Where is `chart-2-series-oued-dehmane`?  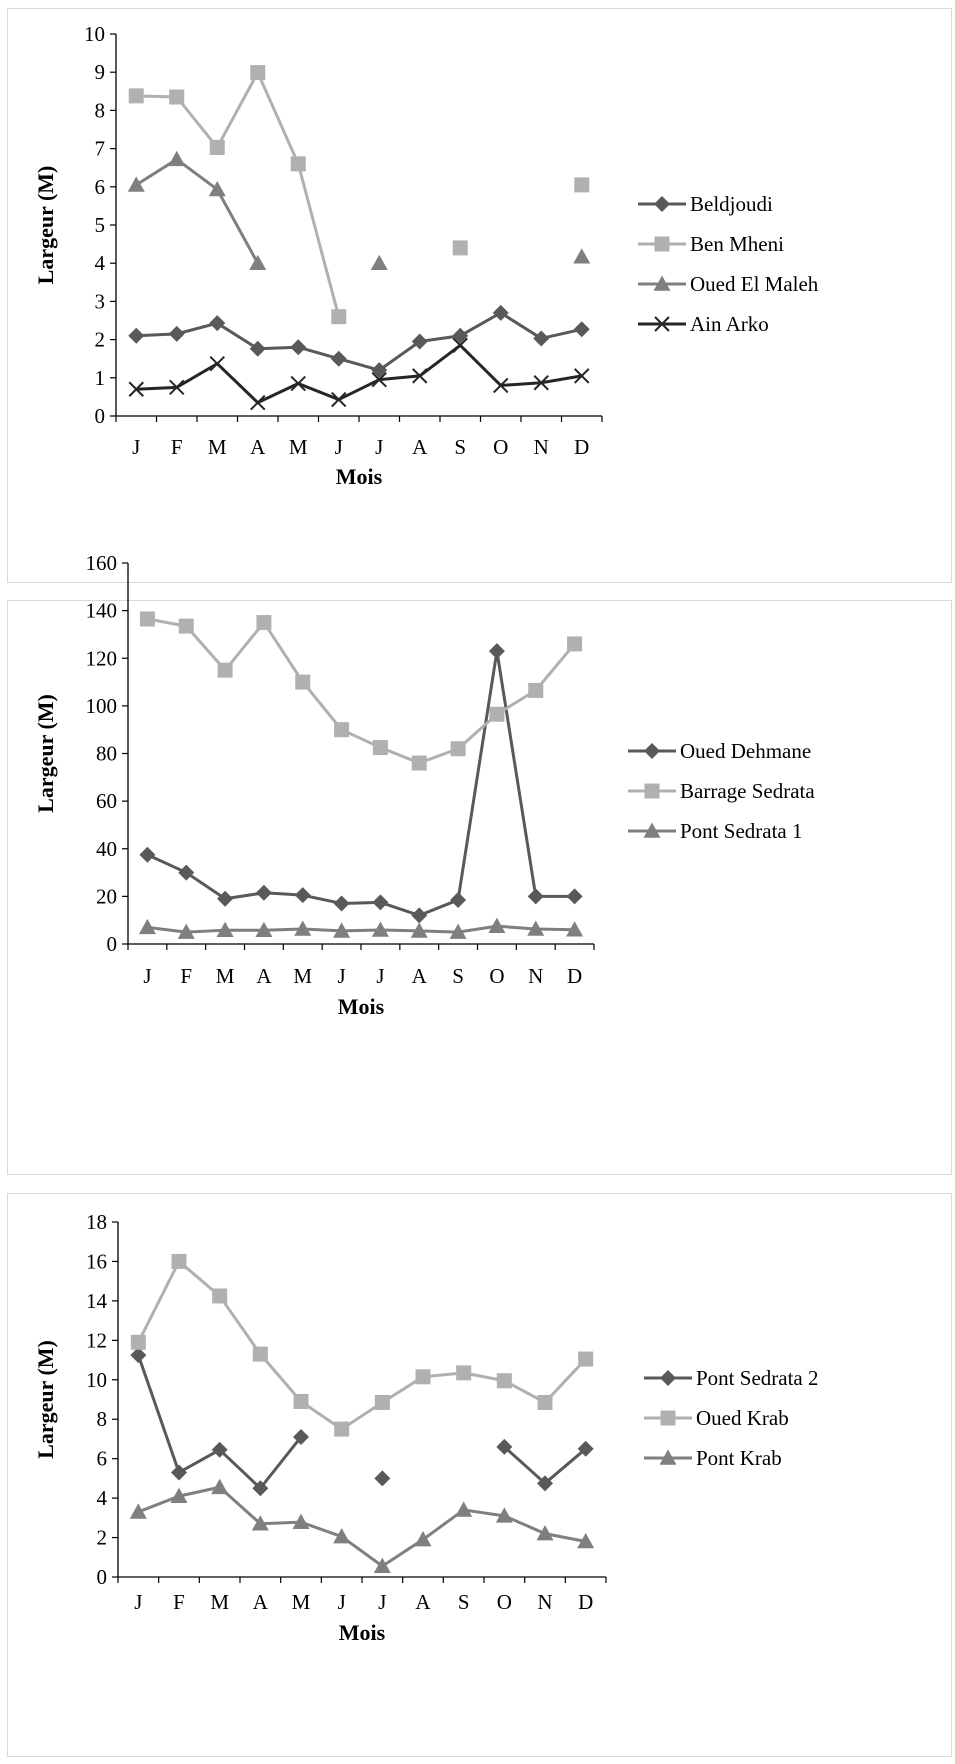 chart-2-series-oued-dehmane is located at coordinates (361, 783).